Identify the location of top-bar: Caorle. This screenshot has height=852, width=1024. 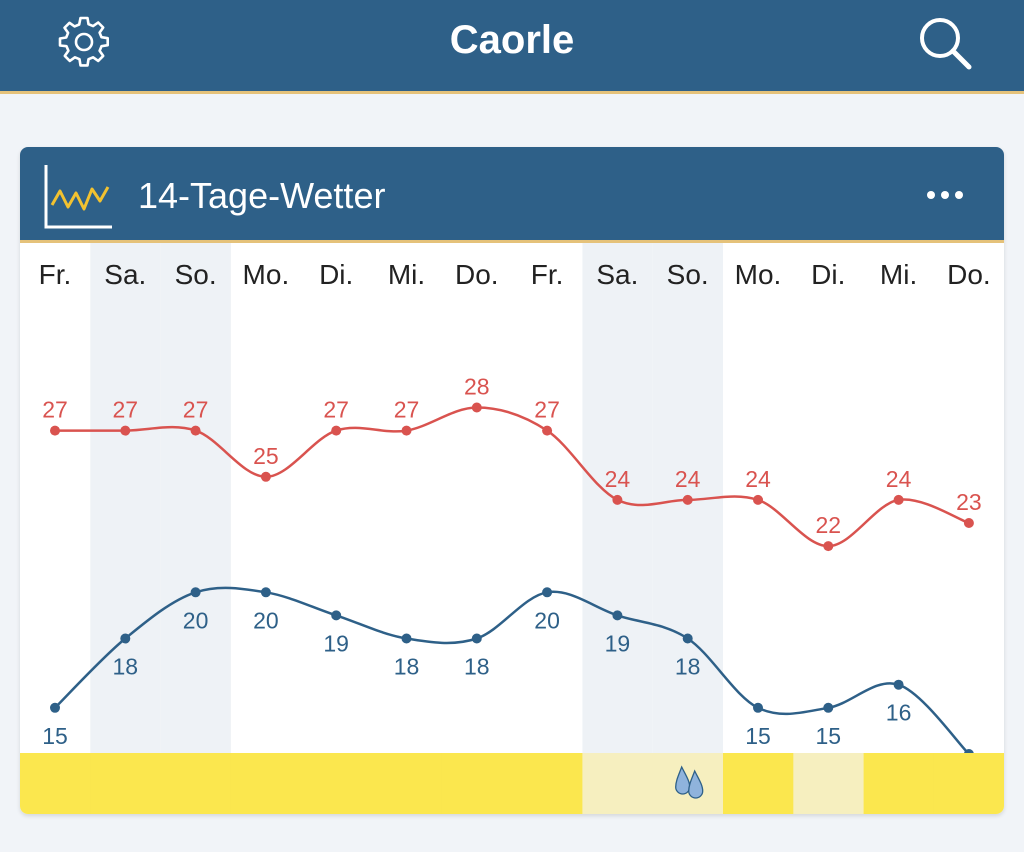
(512, 47).